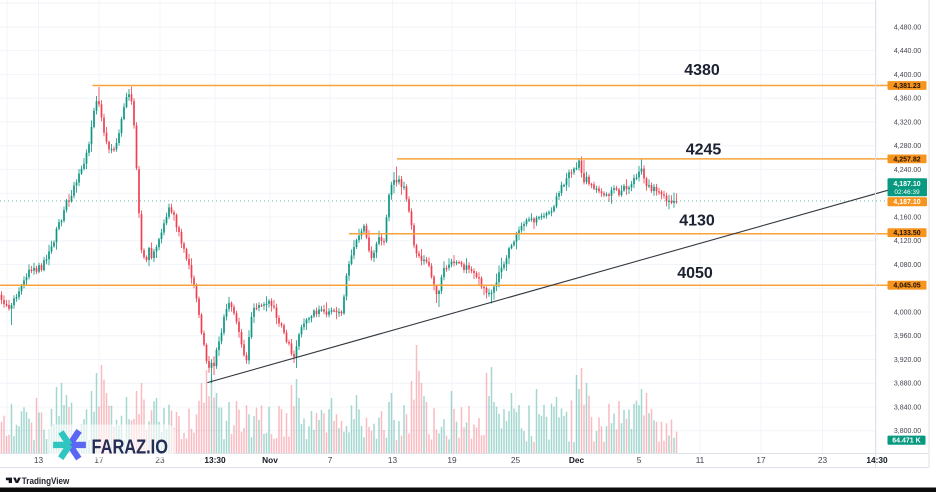 This screenshot has width=936, height=497. I want to click on svg-text: 4130, so click(697, 220).